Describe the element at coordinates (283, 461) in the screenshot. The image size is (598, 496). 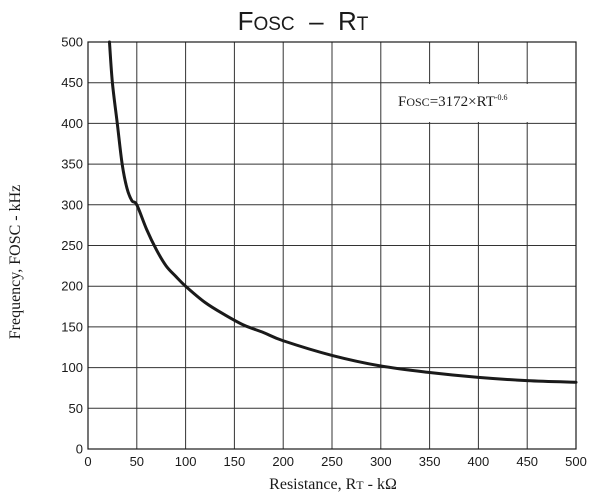
I see `x-tick-200: 200` at that location.